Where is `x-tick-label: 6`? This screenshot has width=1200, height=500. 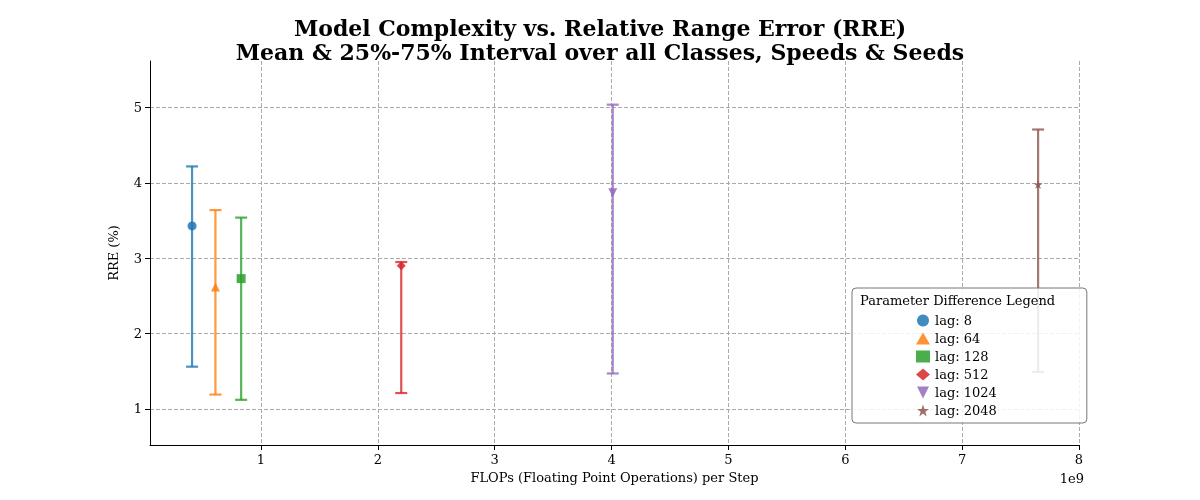
x-tick-label: 6 is located at coordinates (845, 459).